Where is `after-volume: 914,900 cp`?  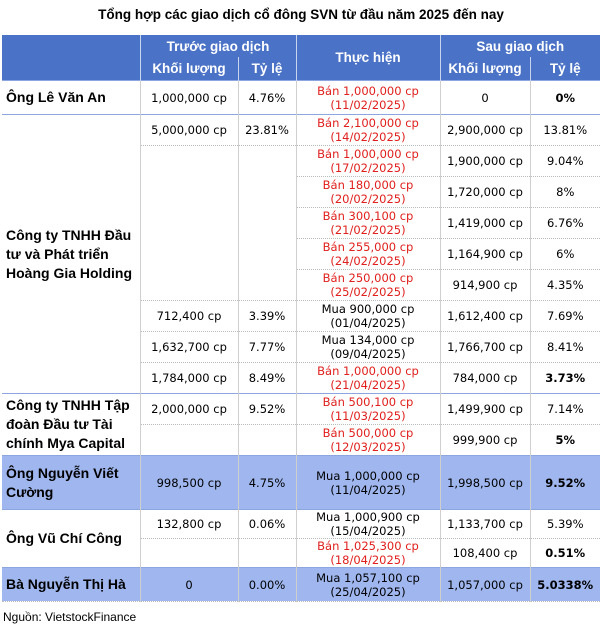
after-volume: 914,900 cp is located at coordinates (484, 285).